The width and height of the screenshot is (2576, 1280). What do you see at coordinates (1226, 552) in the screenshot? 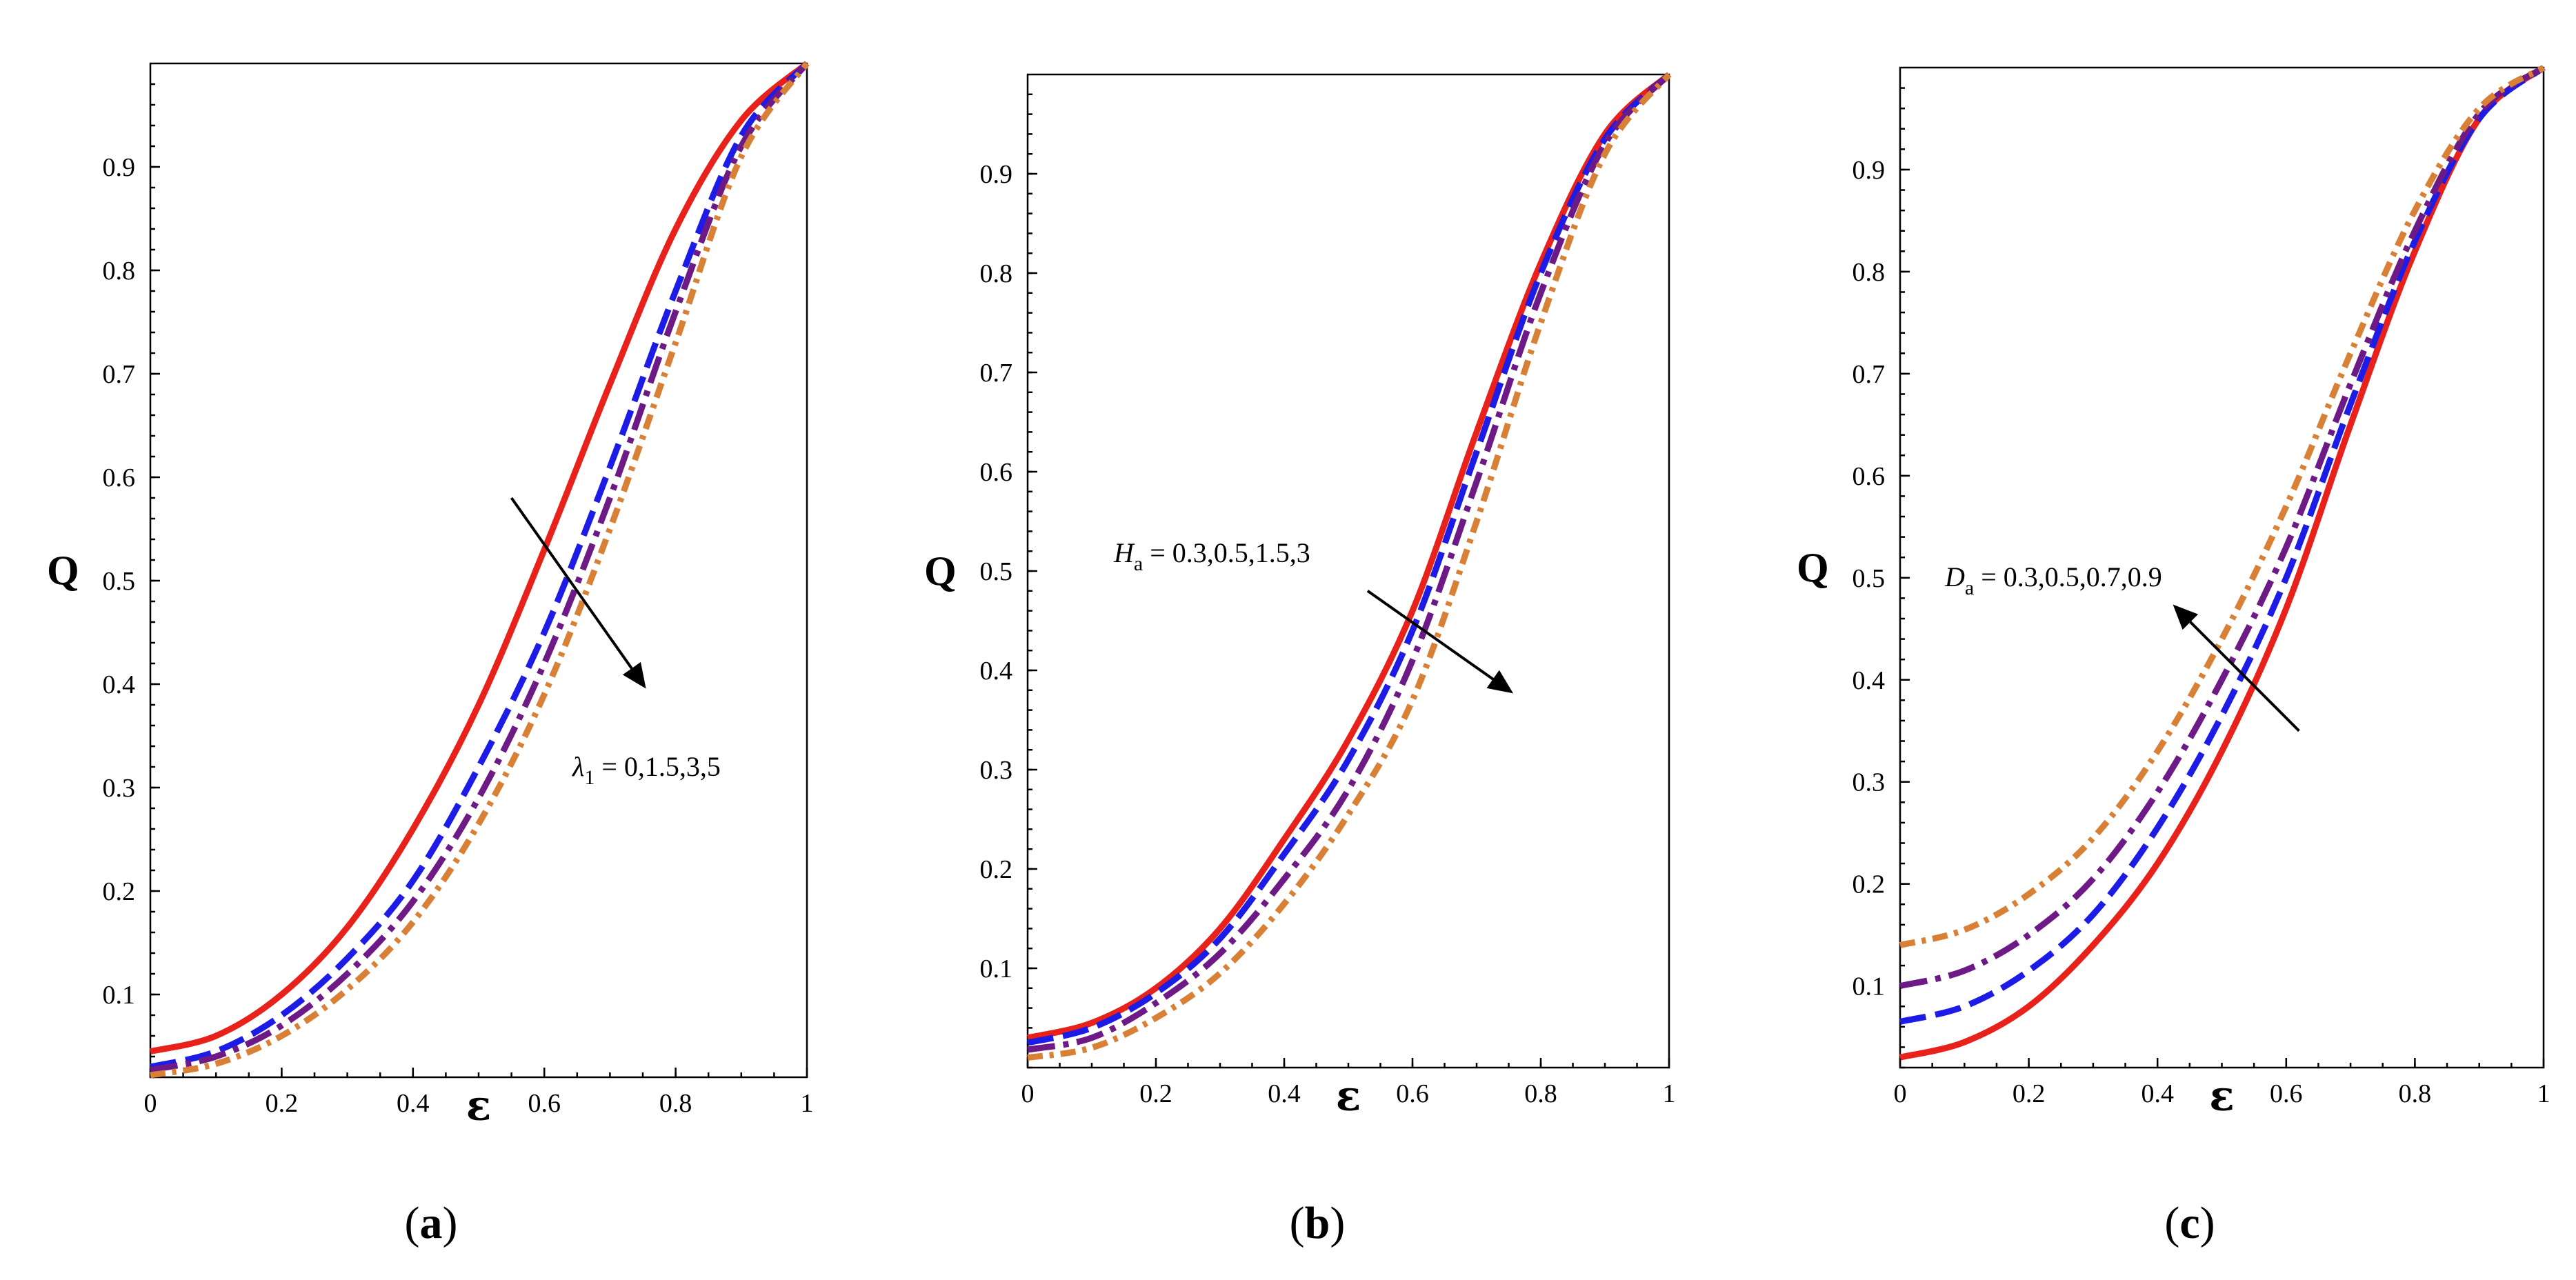
I see `annotation-values: = 0.3,0.5,1.5,3` at bounding box center [1226, 552].